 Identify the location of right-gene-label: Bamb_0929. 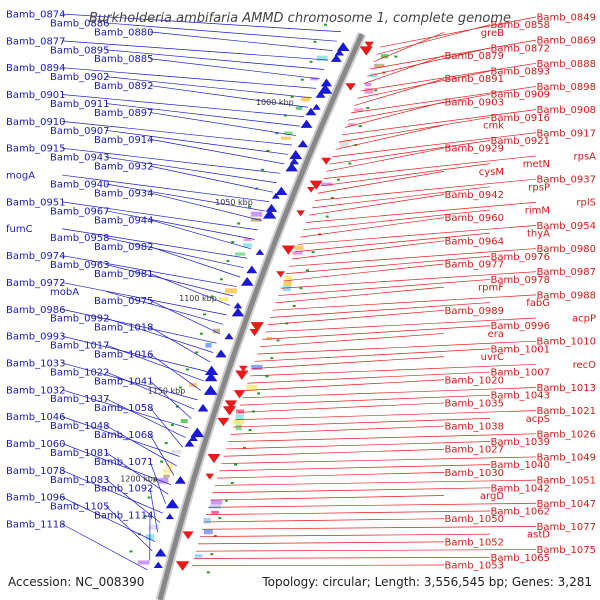
(474, 149).